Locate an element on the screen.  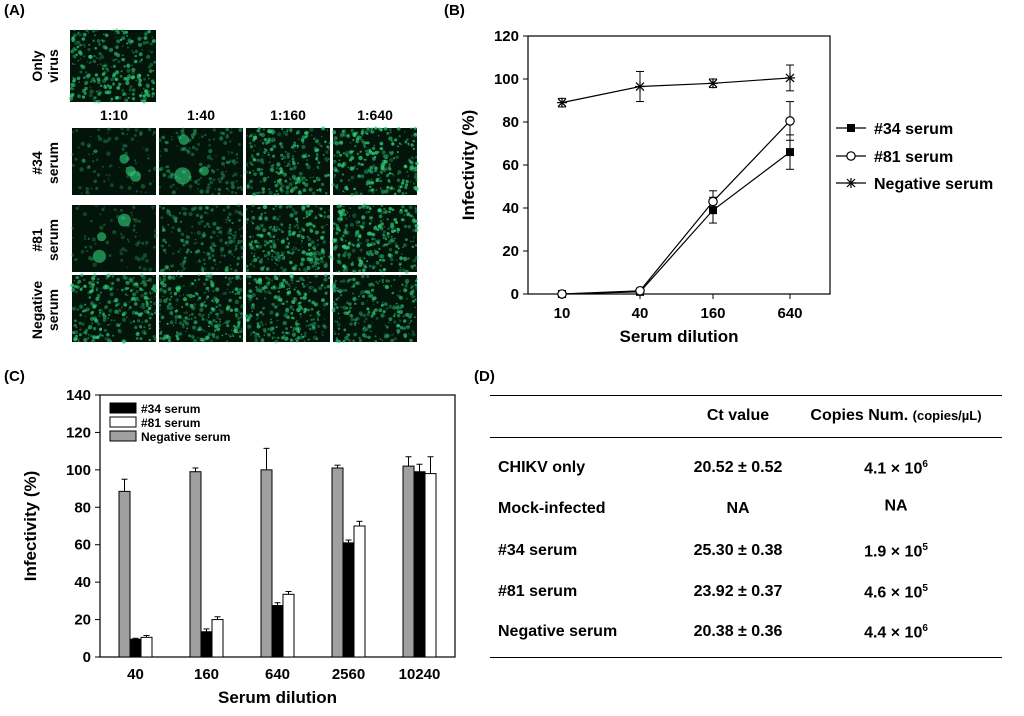
table-header-ct: Ct value is located at coordinates (738, 415).